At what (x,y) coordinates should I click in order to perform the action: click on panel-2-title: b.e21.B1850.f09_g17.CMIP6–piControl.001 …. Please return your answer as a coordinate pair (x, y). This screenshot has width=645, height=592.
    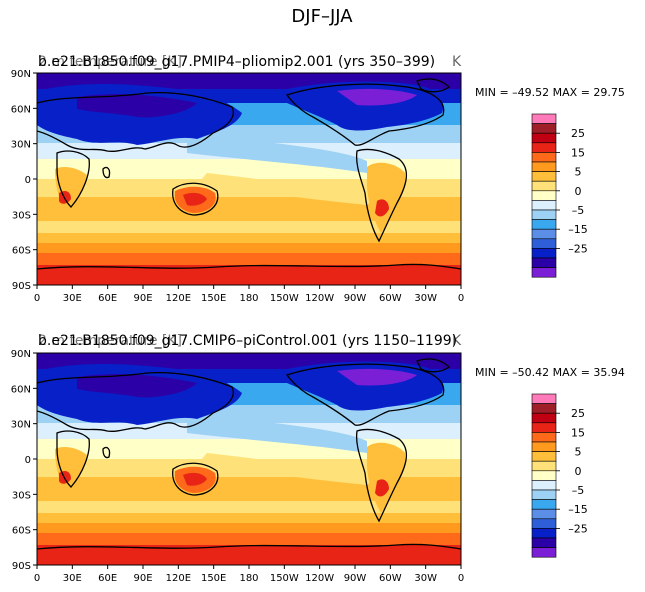
    Looking at the image, I should click on (247, 341).